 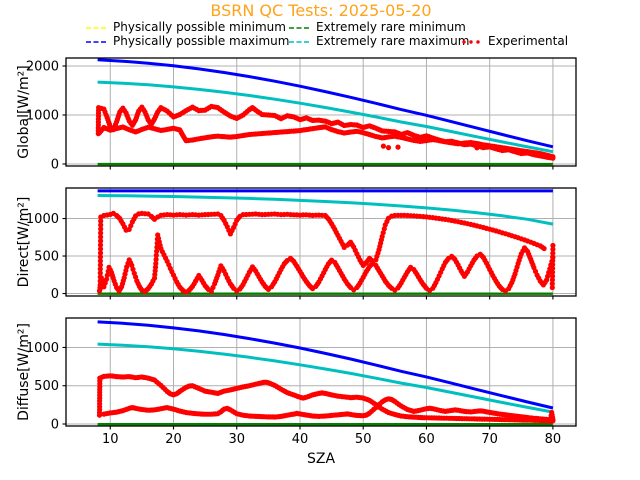 I want to click on y-tick-label: 2000, so click(x=42, y=66).